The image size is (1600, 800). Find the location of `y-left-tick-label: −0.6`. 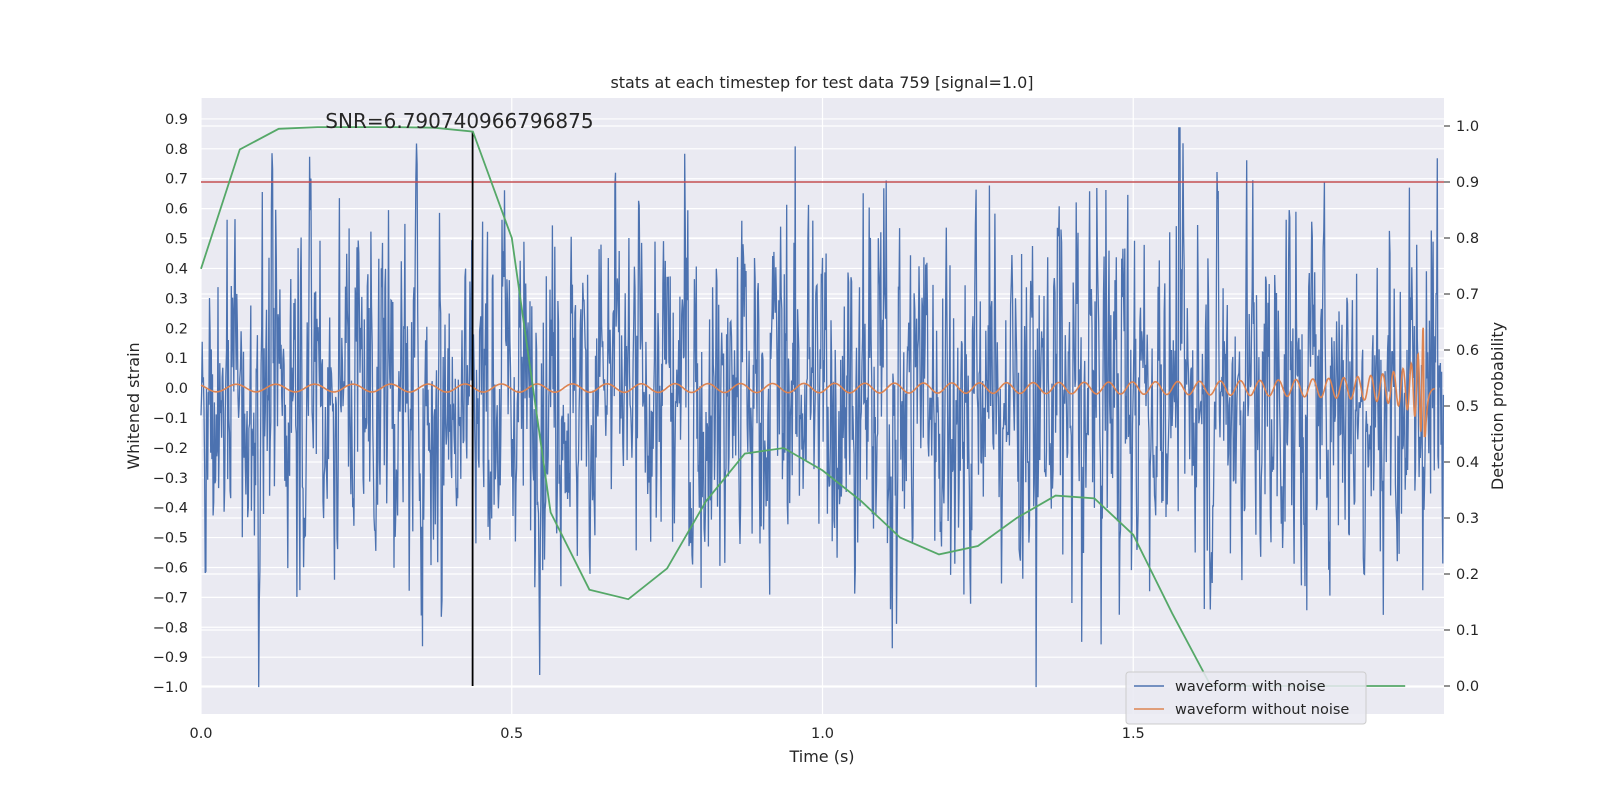

y-left-tick-label: −0.6 is located at coordinates (170, 568).